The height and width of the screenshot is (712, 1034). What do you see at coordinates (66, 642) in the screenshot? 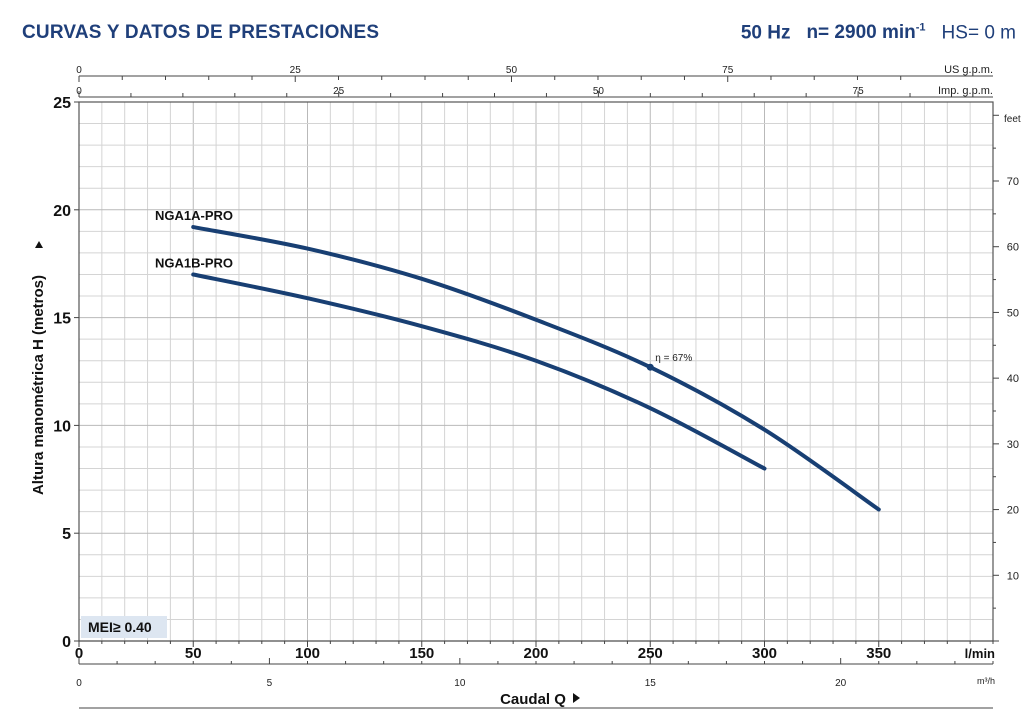
I see `y-tick-label: 0` at bounding box center [66, 642].